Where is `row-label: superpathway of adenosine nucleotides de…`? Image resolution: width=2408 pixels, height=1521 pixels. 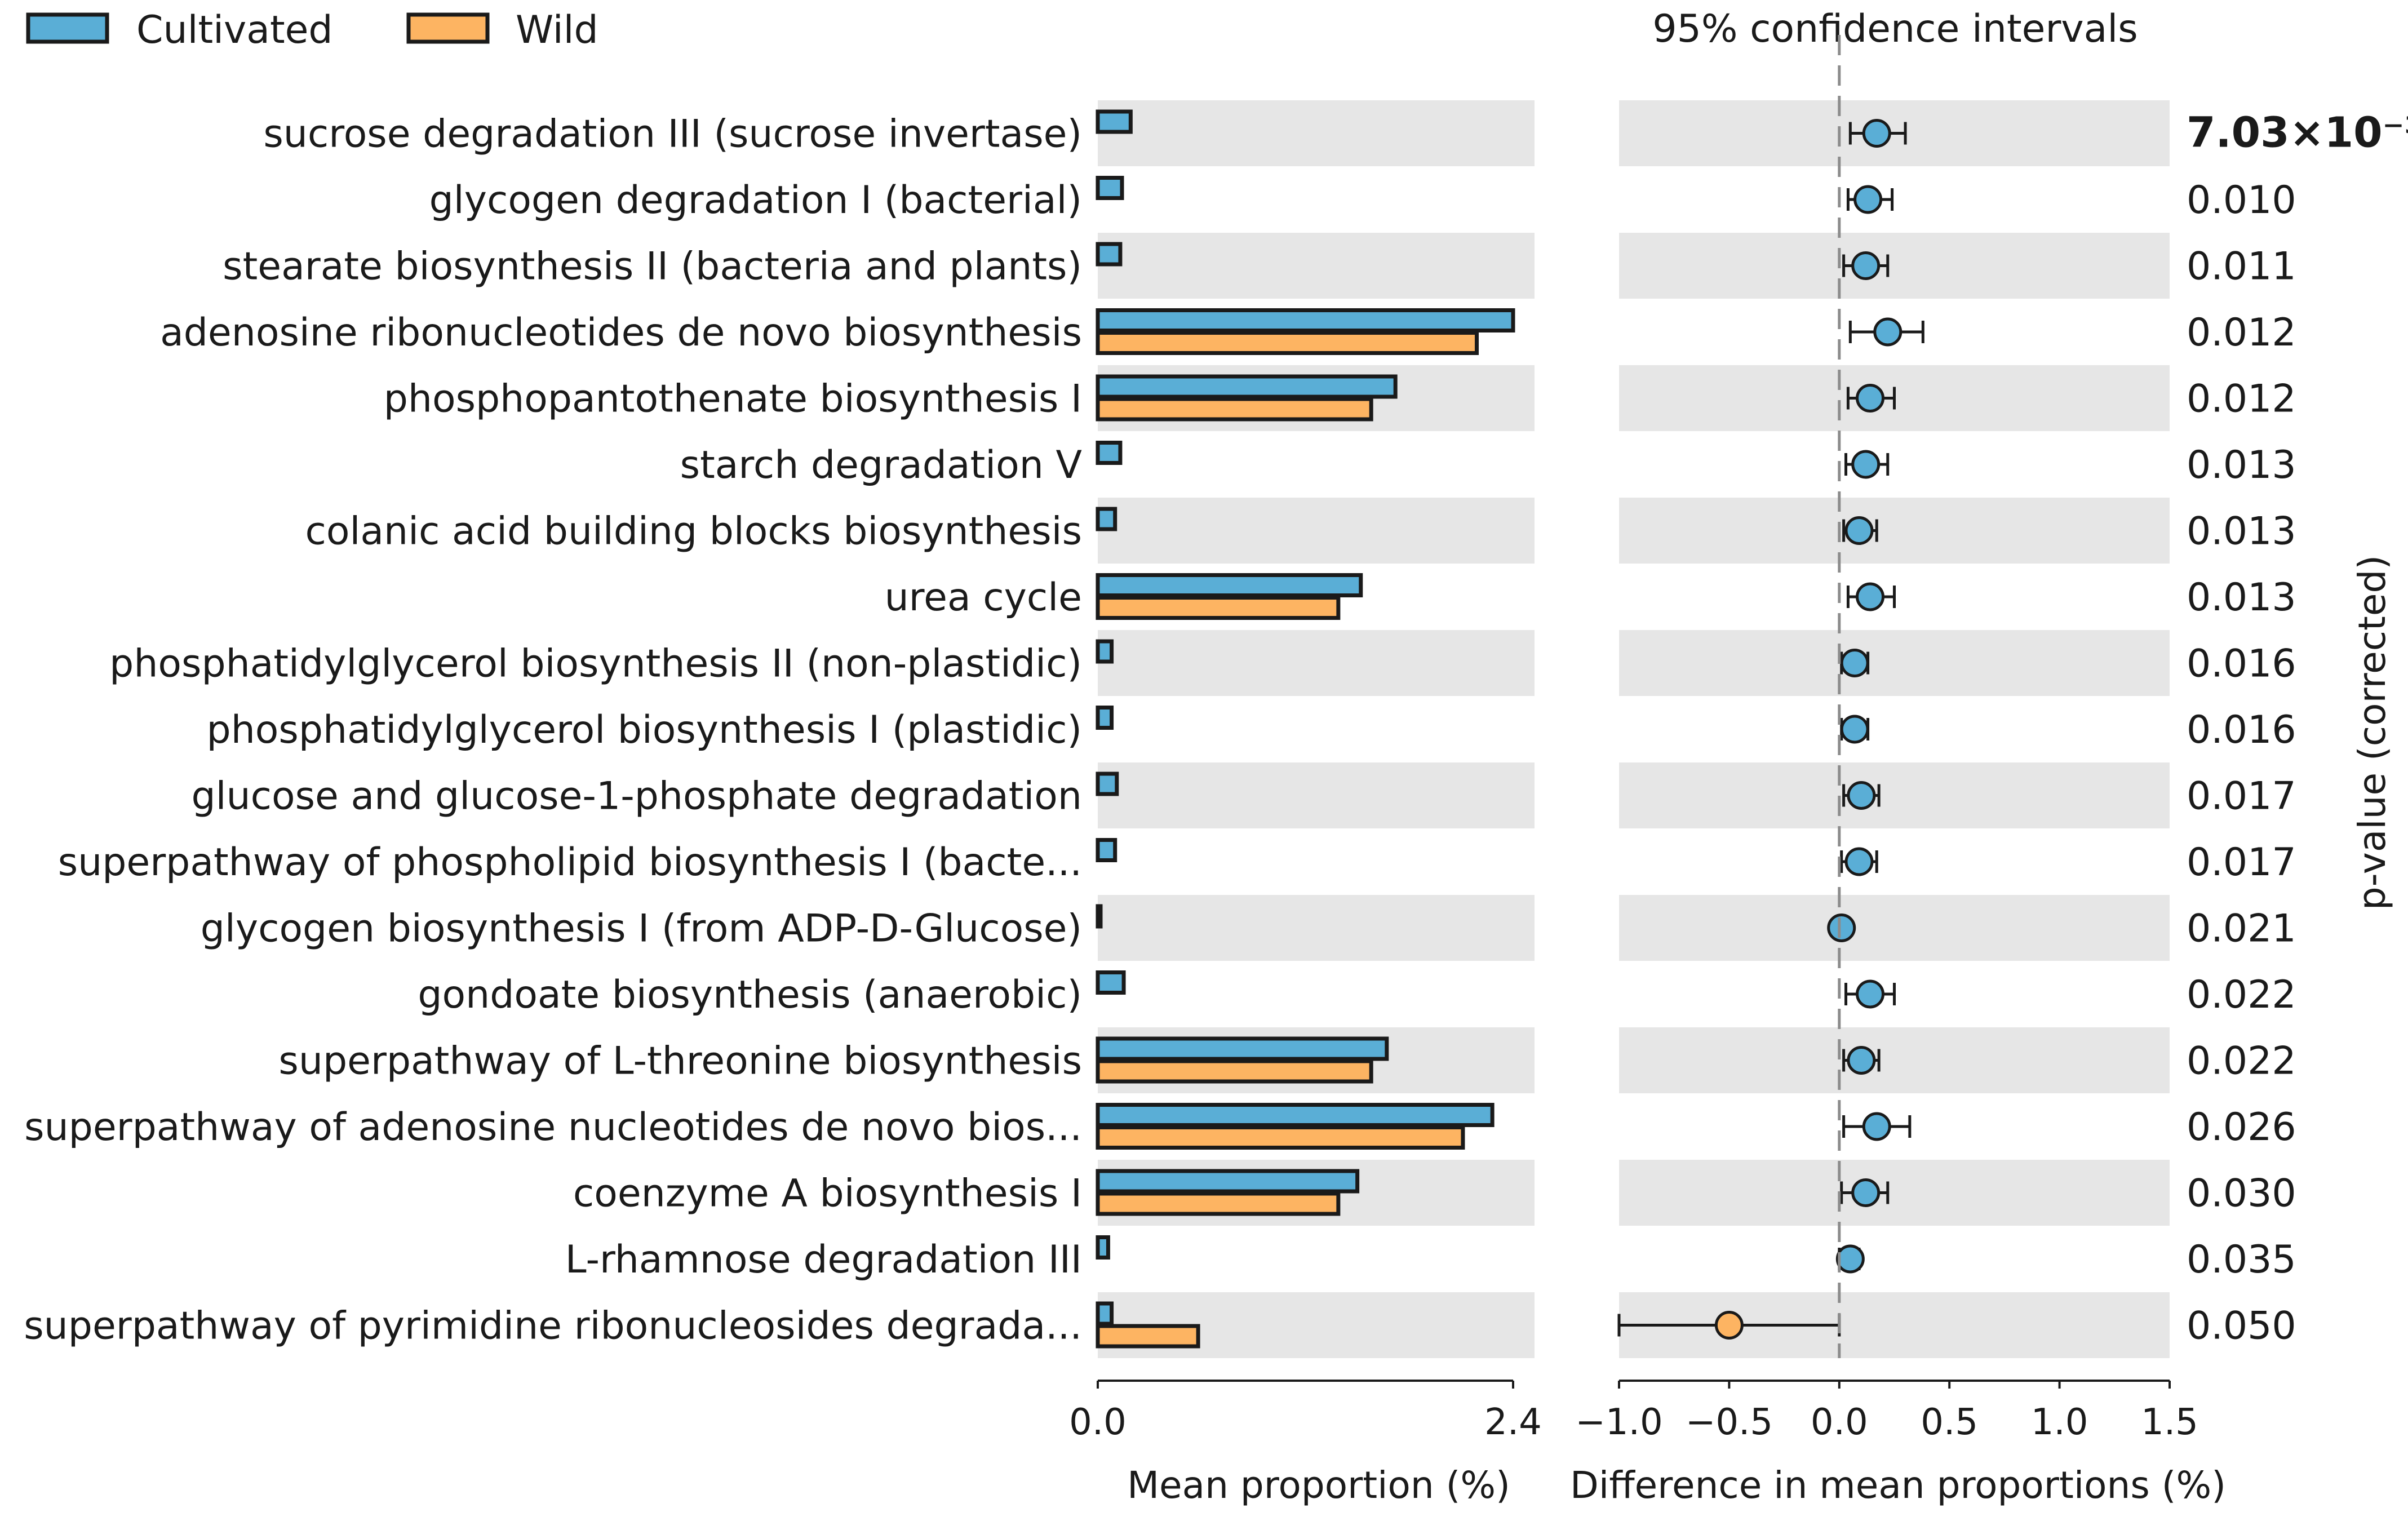 row-label: superpathway of adenosine nucleotides de… is located at coordinates (553, 1128).